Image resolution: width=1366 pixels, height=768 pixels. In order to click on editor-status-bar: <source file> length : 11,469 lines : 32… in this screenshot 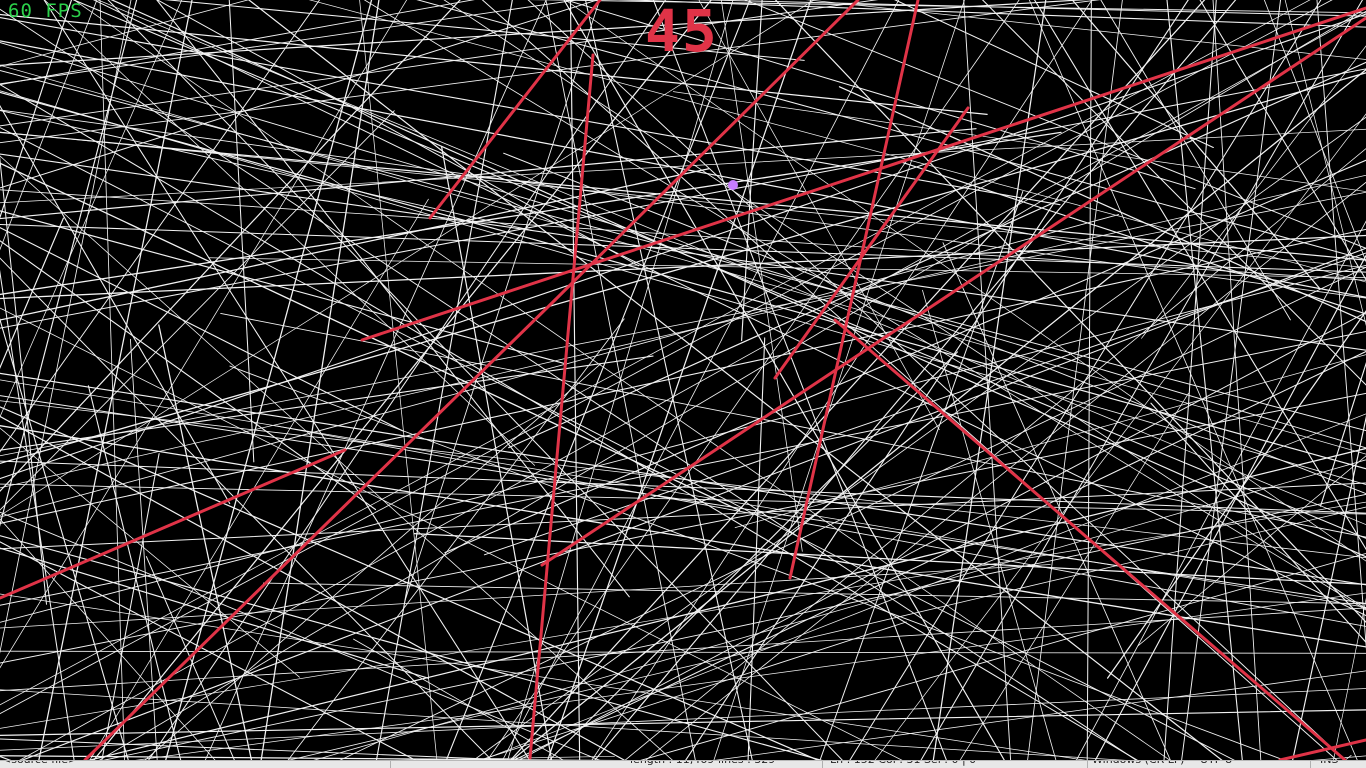, I will do `click(683, 764)`.